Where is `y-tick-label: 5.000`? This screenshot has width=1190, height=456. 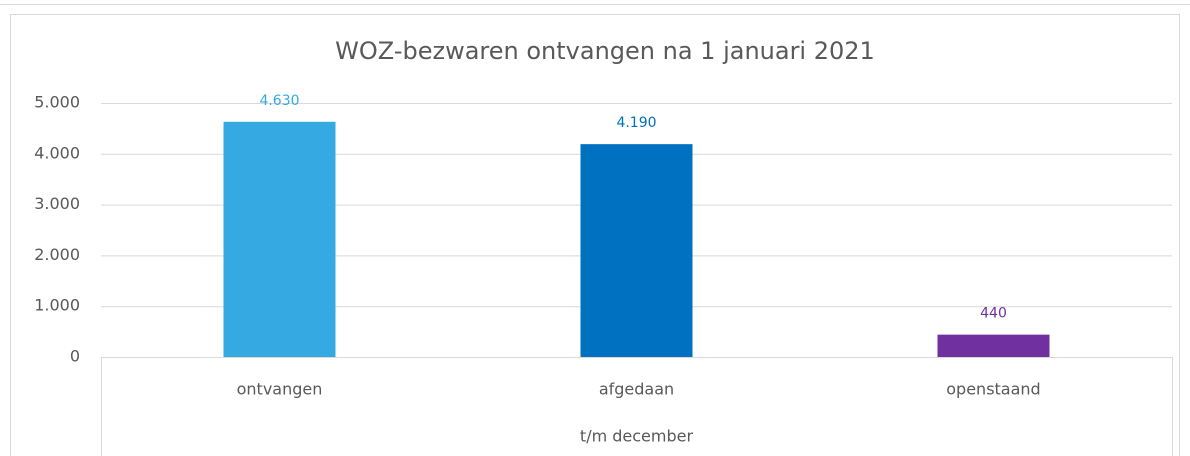 y-tick-label: 5.000 is located at coordinates (57, 102).